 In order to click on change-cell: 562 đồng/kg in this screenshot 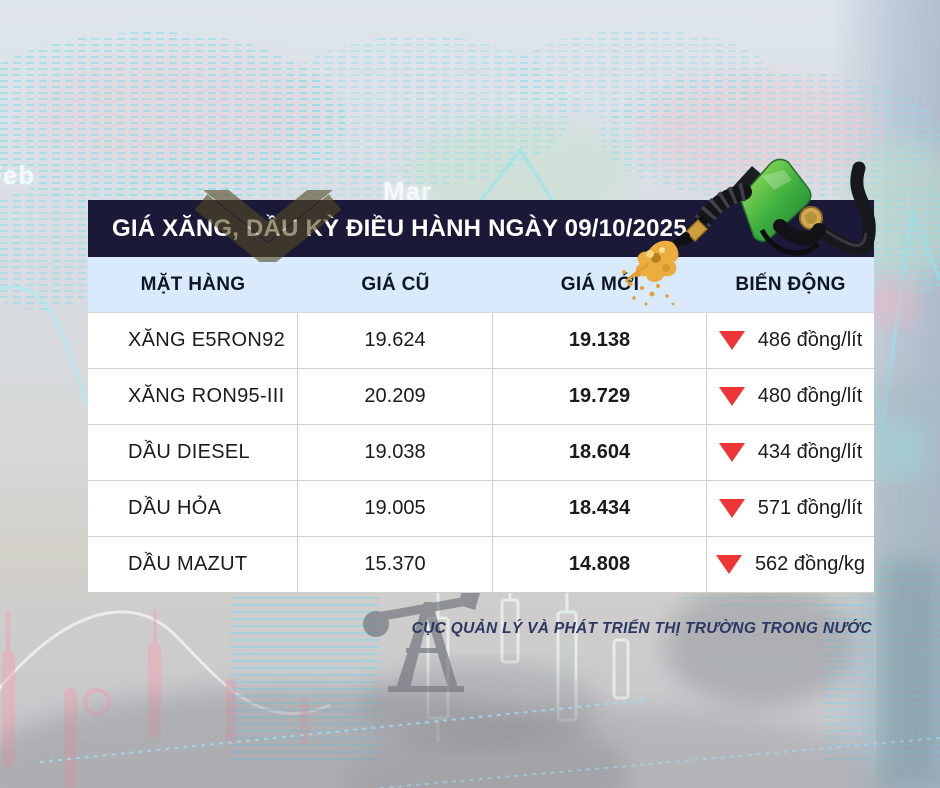, I will do `click(790, 564)`.